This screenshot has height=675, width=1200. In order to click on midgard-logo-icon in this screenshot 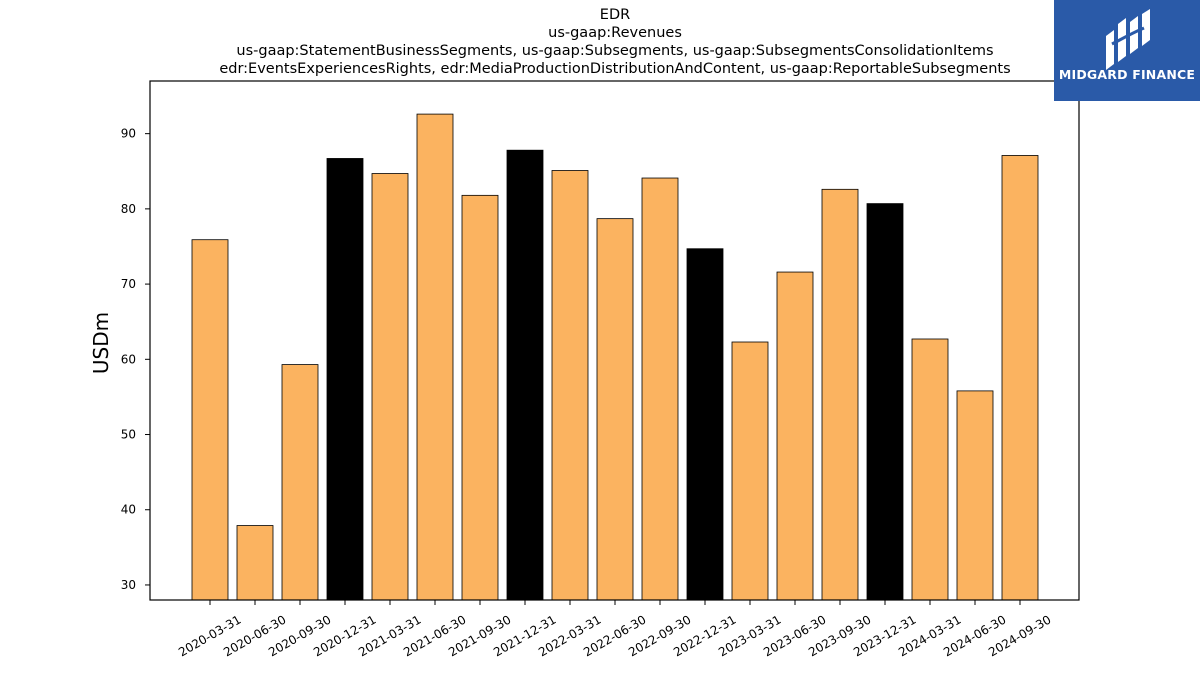, I will do `click(1128, 39)`.